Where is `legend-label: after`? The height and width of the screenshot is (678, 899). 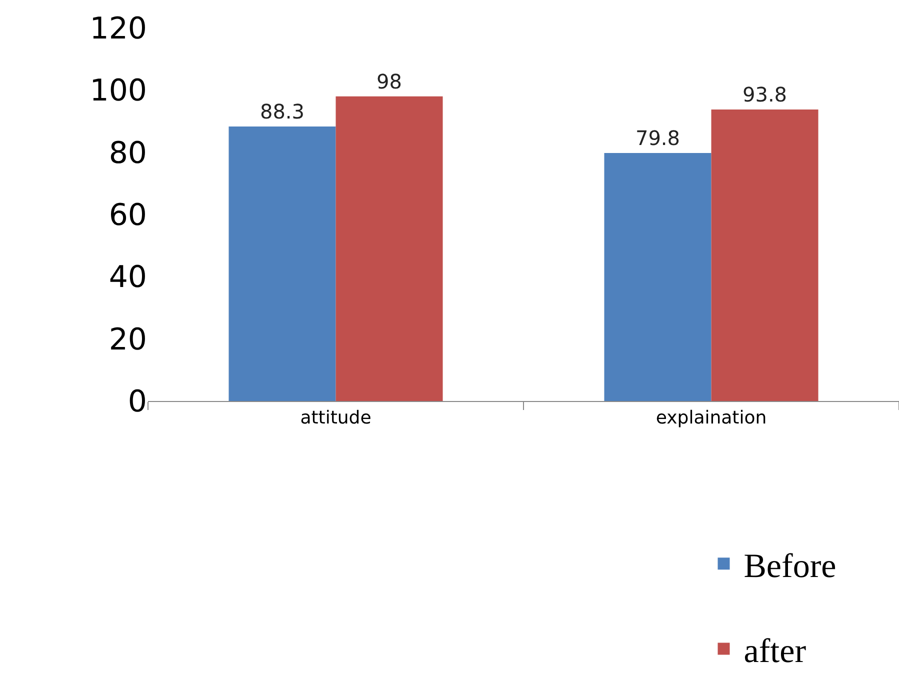 legend-label: after is located at coordinates (775, 651).